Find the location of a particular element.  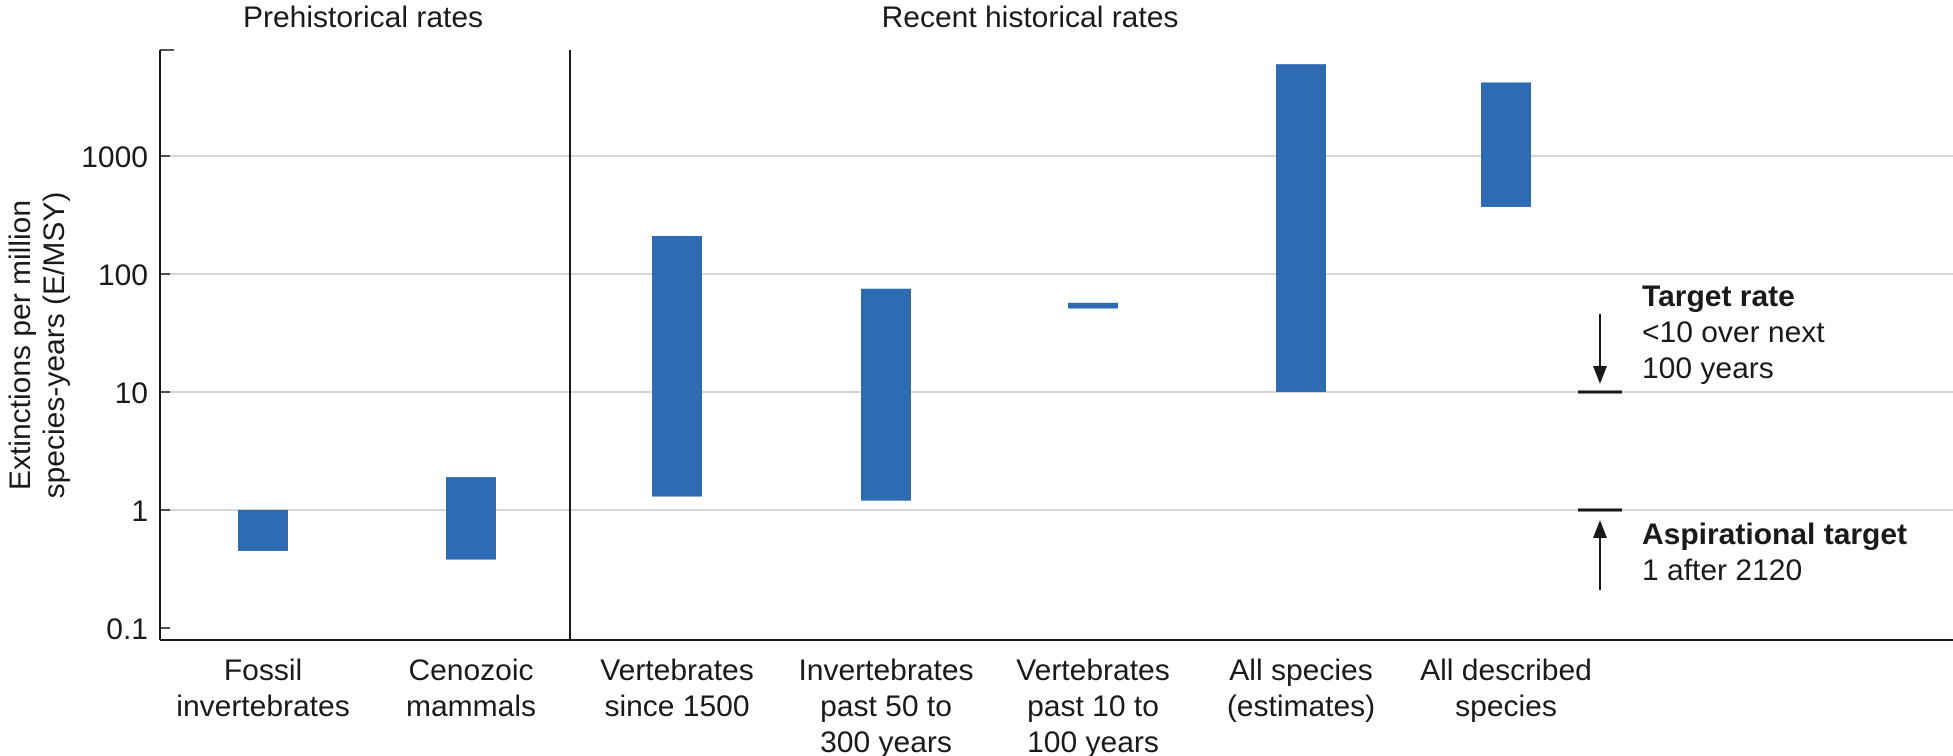

x-category-label: Cenozoic mammals is located at coordinates (471, 688).